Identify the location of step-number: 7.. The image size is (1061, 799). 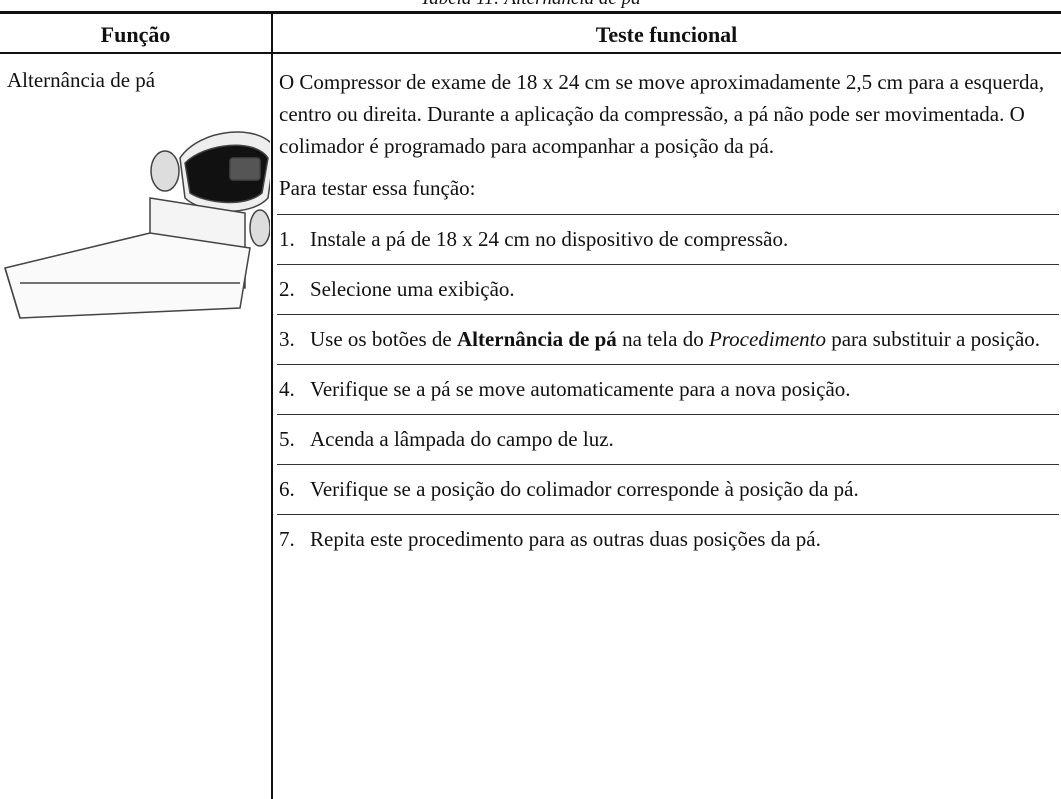
(287, 539).